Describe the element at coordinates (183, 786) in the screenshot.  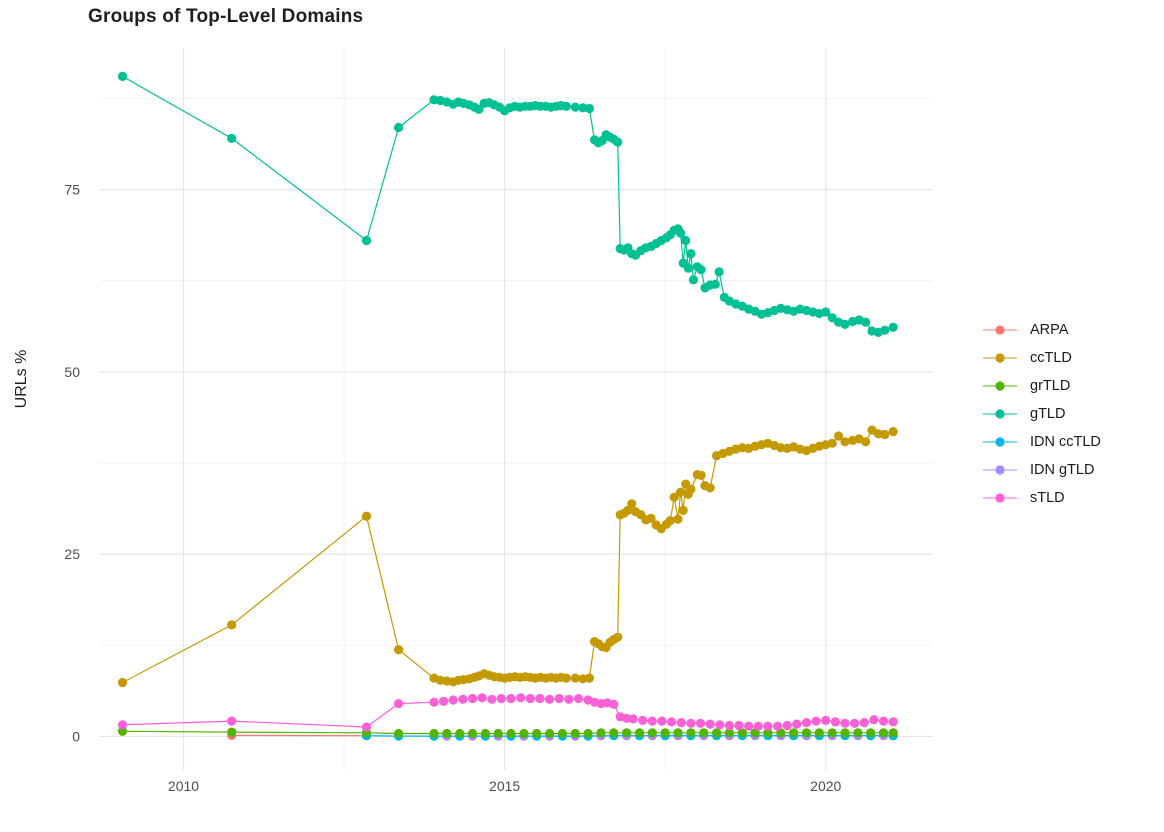
I see `x-tick-label: 2010` at that location.